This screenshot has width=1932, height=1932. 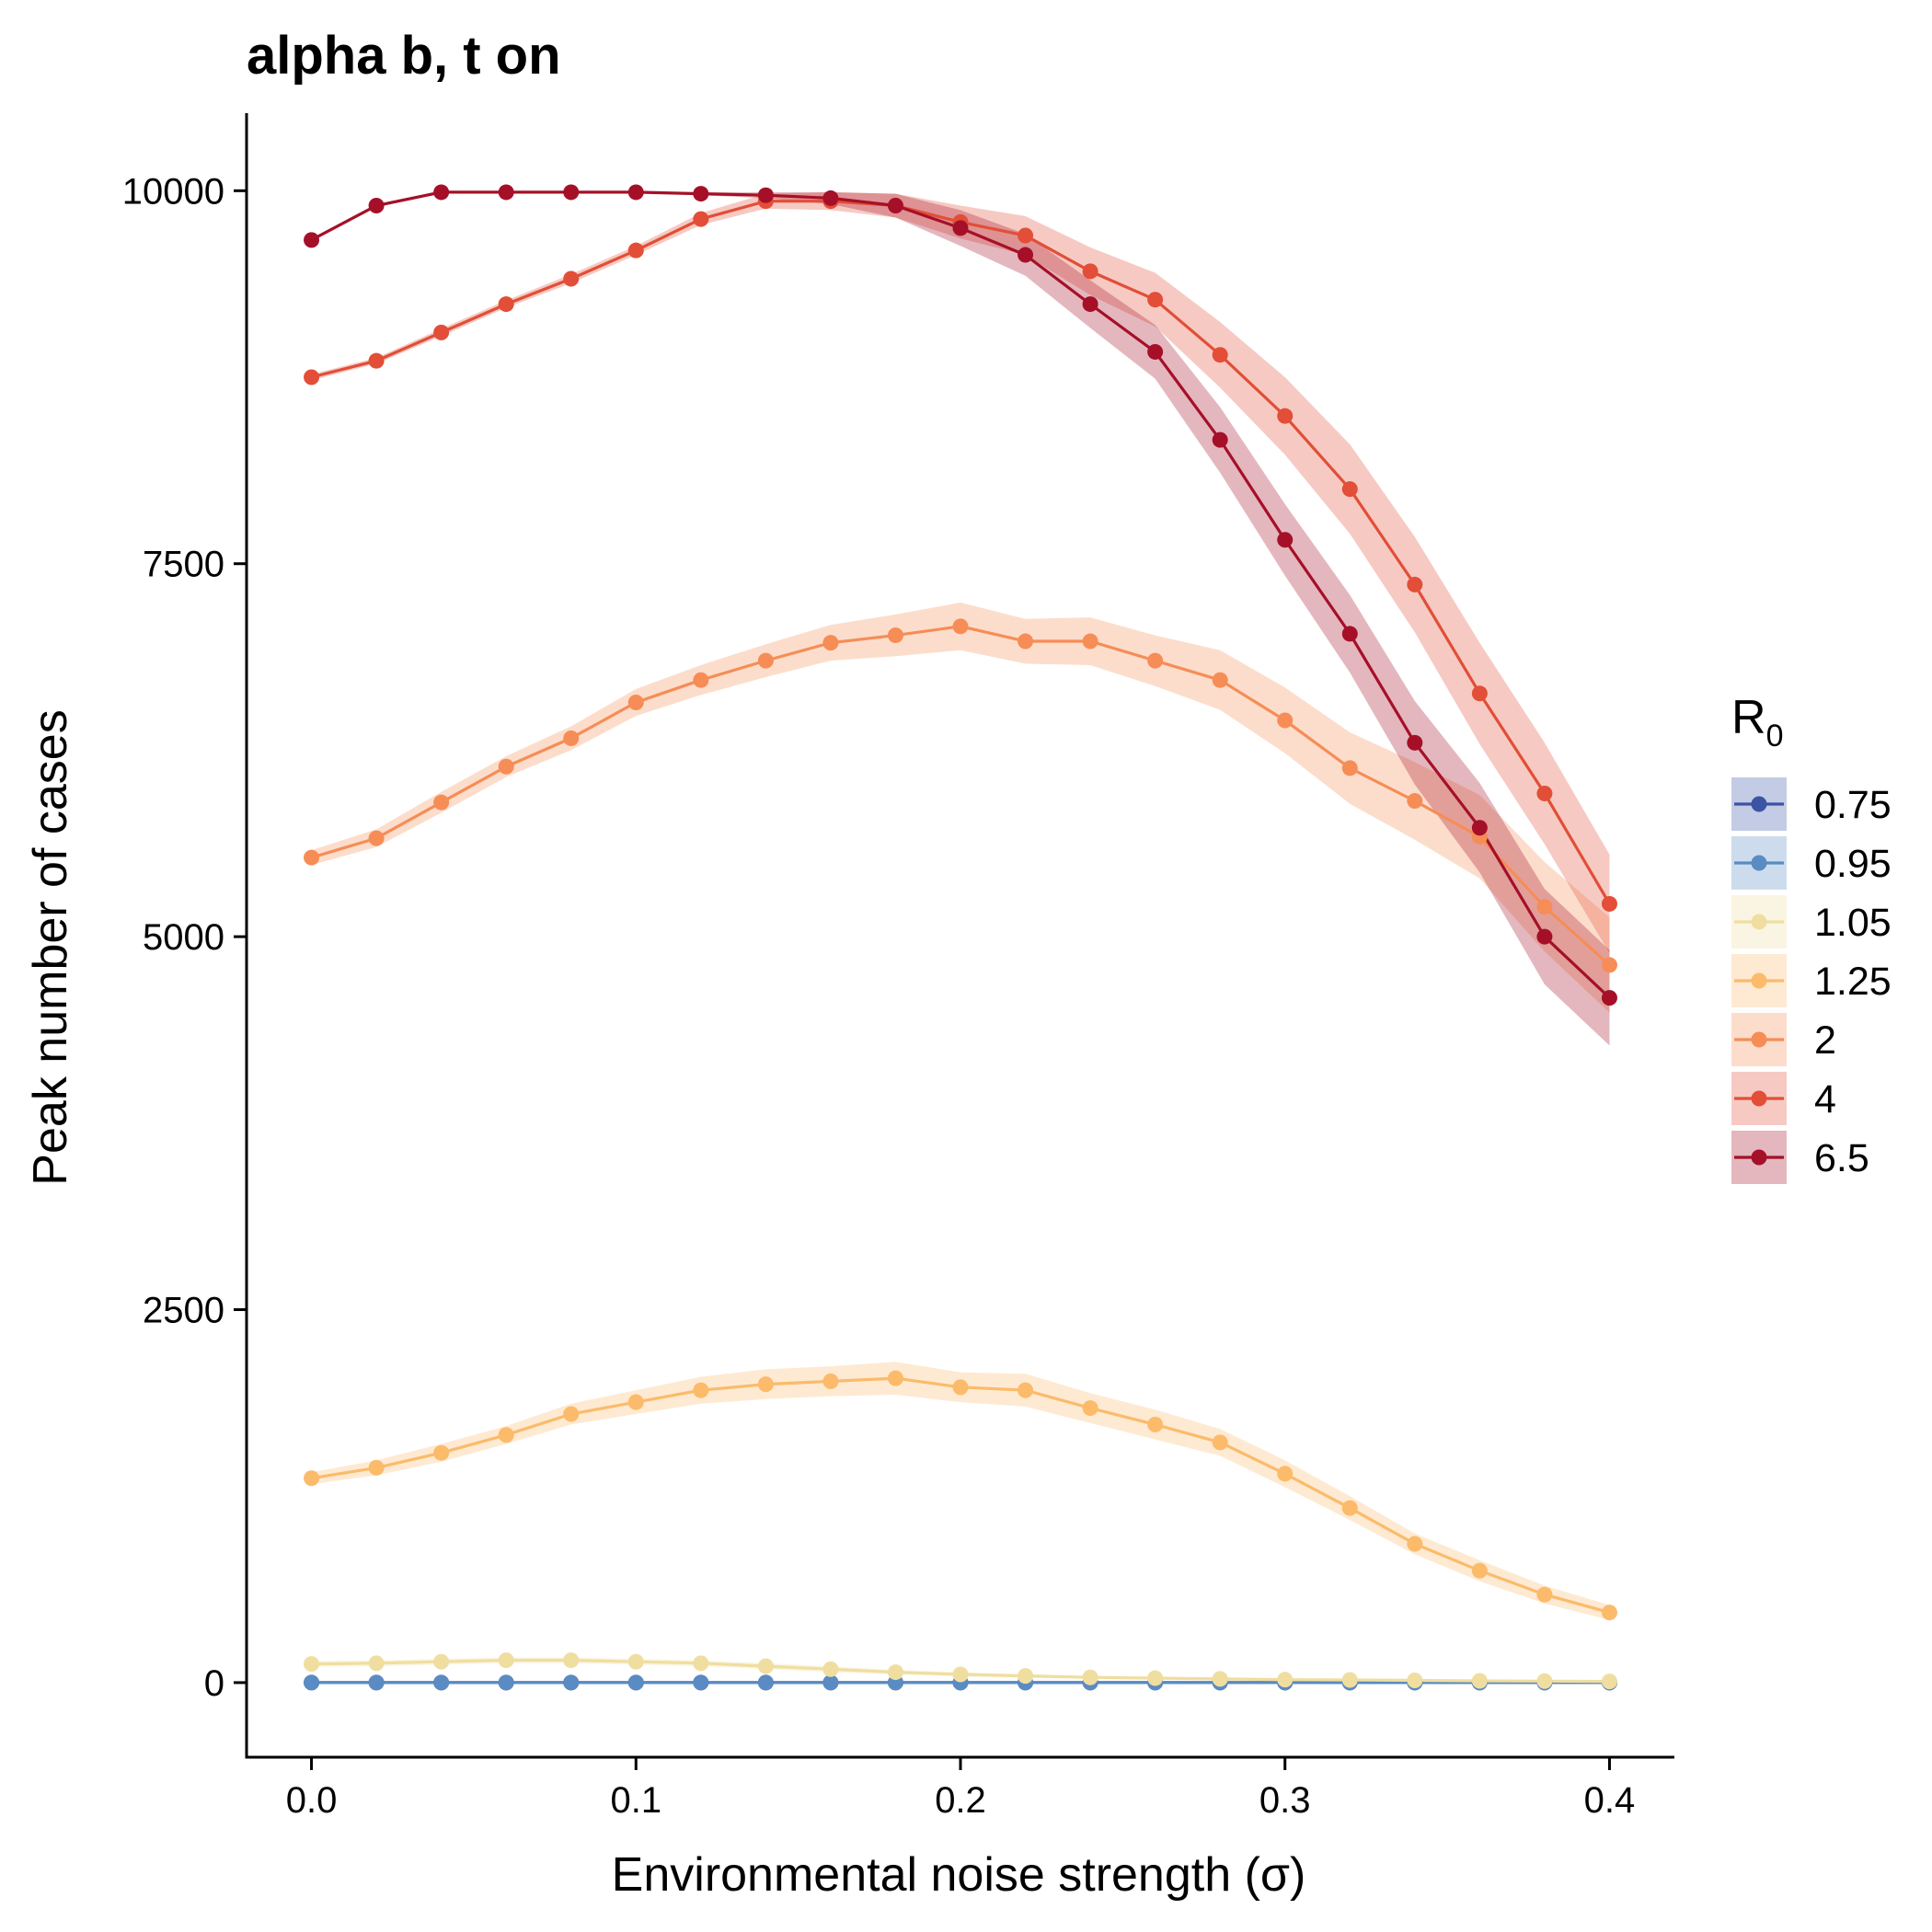 What do you see at coordinates (404, 56) in the screenshot?
I see `chart-title: alpha b, t on` at bounding box center [404, 56].